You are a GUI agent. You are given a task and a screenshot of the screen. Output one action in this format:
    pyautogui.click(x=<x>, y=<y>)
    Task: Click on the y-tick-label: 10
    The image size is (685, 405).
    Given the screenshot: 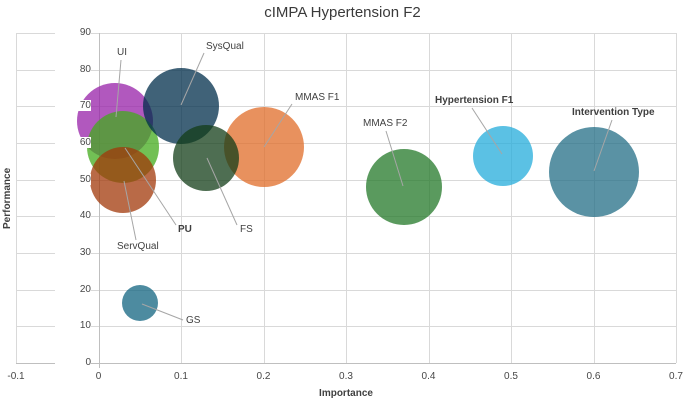 What is the action you would take?
    pyautogui.click(x=73, y=326)
    